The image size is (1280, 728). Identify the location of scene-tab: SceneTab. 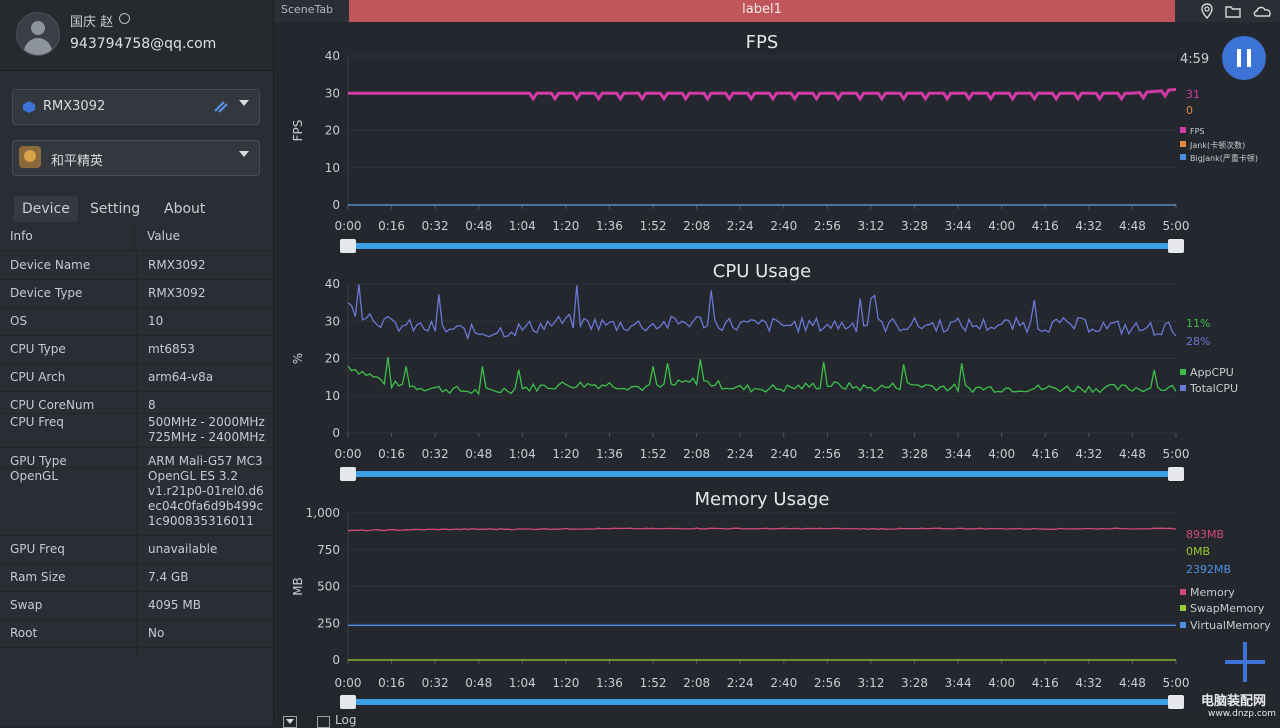
(307, 9).